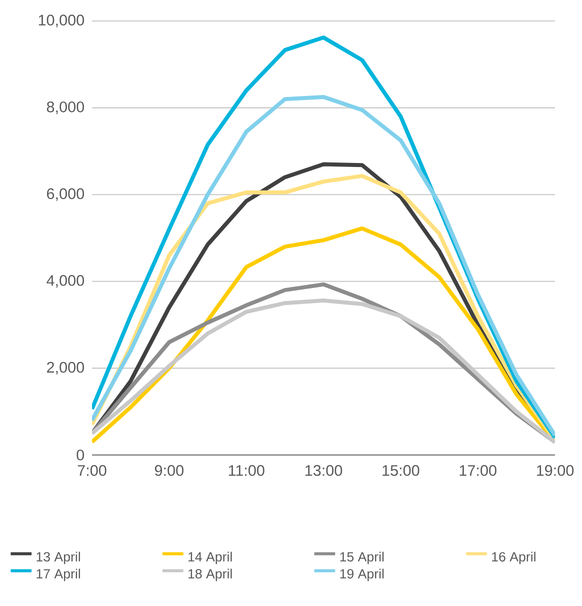 The width and height of the screenshot is (582, 606). Describe the element at coordinates (210, 558) in the screenshot. I see `legend-label: 14 April` at that location.